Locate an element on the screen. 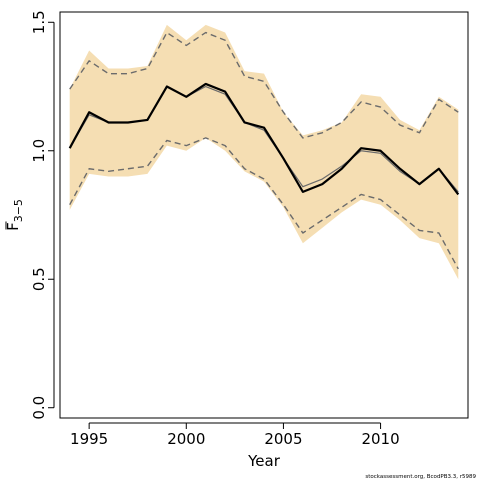 Image resolution: width=480 pixels, height=480 pixels. y-tick-label: 1.0 is located at coordinates (39, 151).